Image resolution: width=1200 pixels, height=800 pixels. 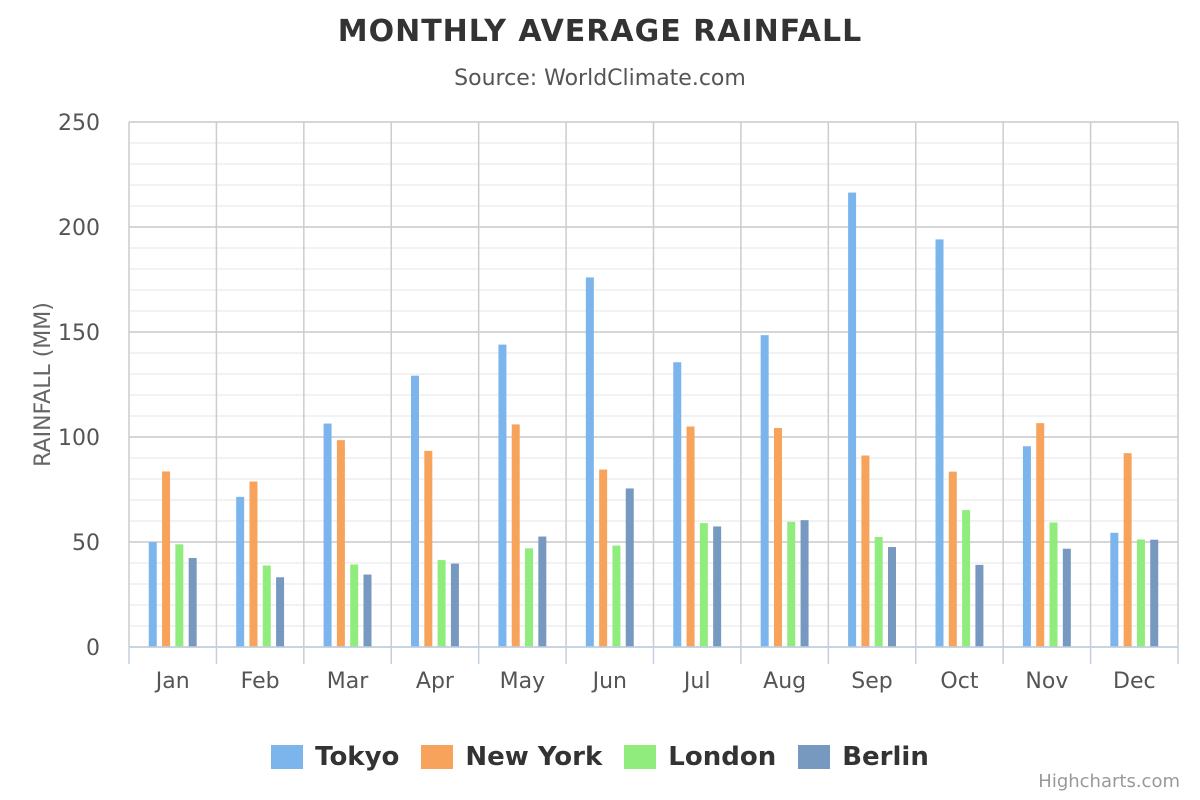 What do you see at coordinates (703, 585) in the screenshot?
I see `bar-london-jul` at bounding box center [703, 585].